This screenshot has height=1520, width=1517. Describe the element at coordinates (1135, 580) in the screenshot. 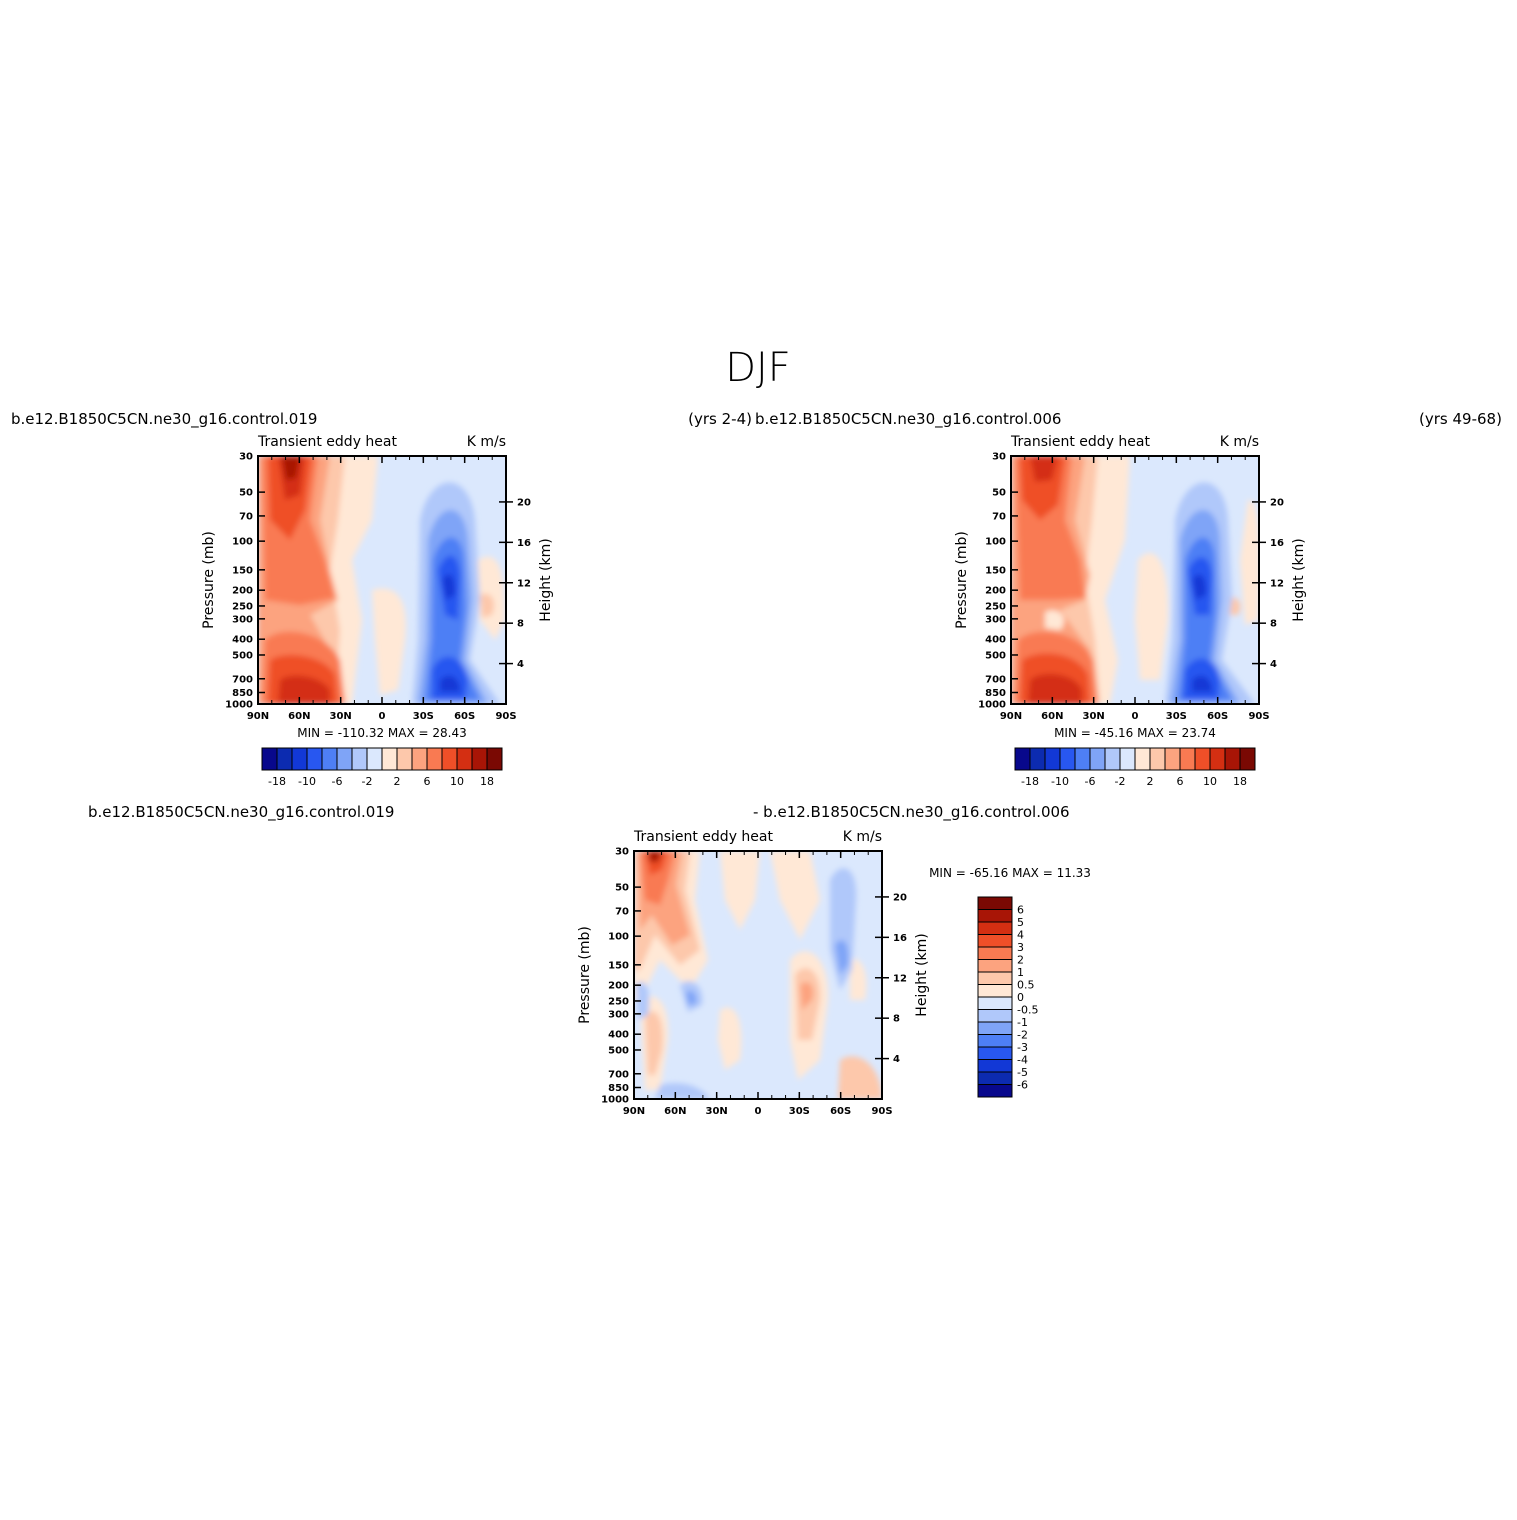

I see `panel-2-contour-field` at that location.